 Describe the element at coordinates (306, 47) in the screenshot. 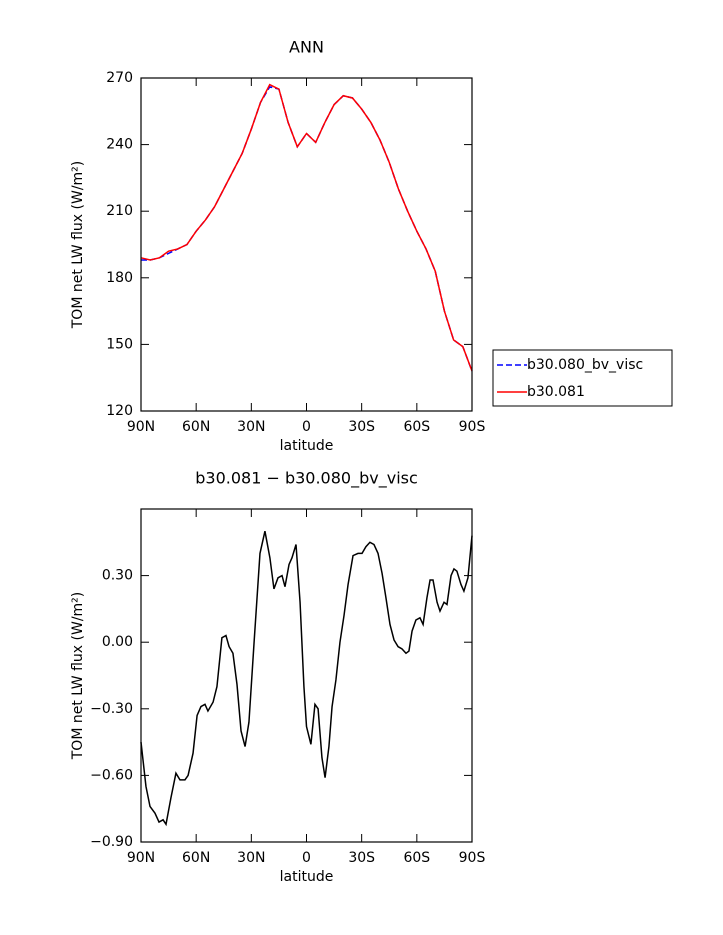

I see `chart-title: ANN` at that location.